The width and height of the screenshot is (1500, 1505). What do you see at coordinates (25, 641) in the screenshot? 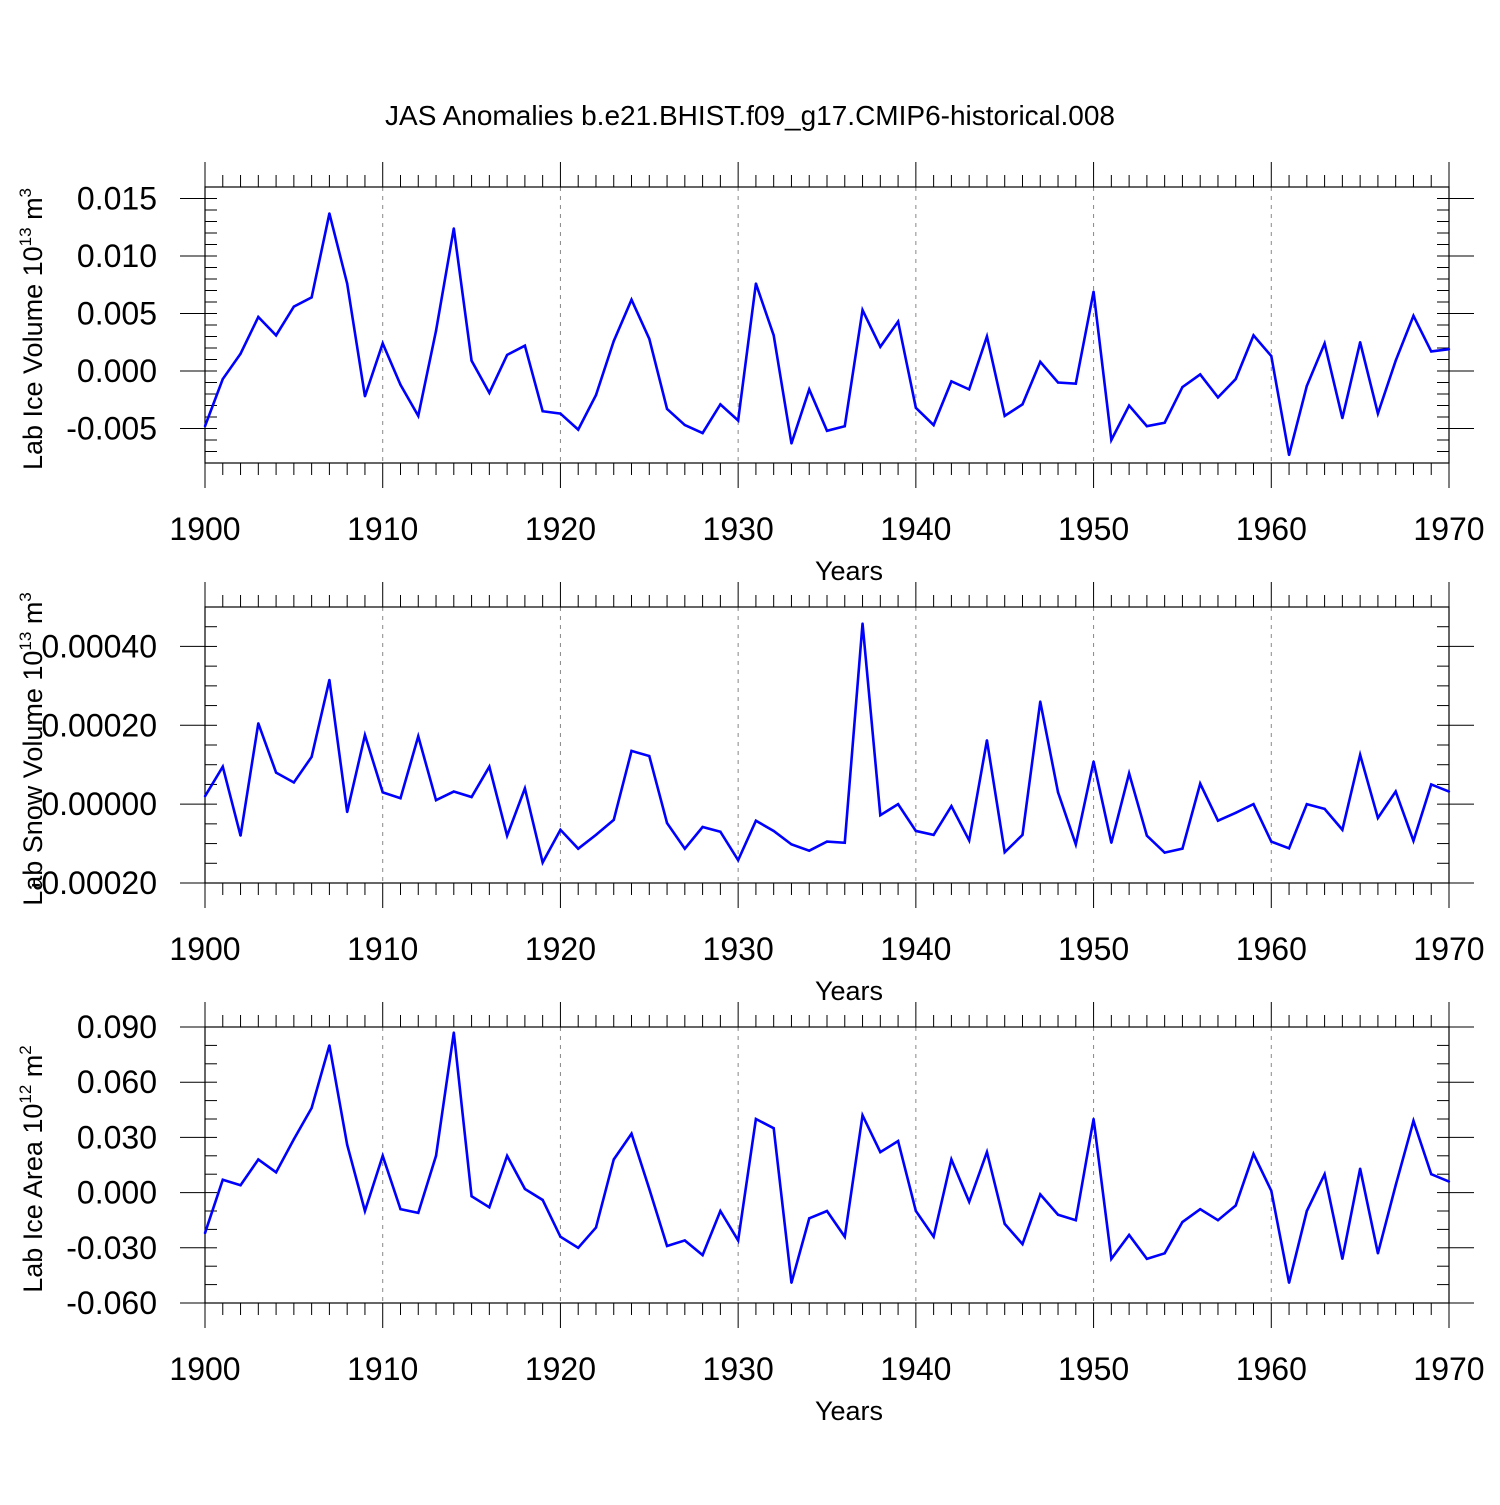
I see `y-axis-label-exponent: 13` at bounding box center [25, 641].